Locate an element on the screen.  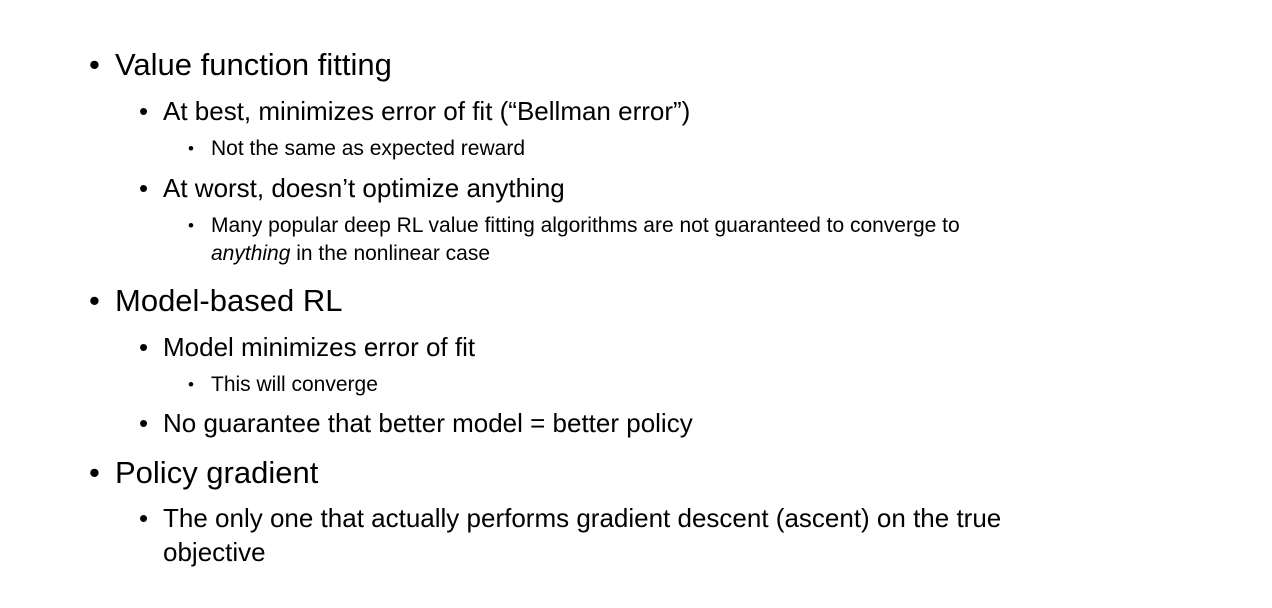
bullet-text: Model minimizes error of fit is located at coordinates (319, 347).